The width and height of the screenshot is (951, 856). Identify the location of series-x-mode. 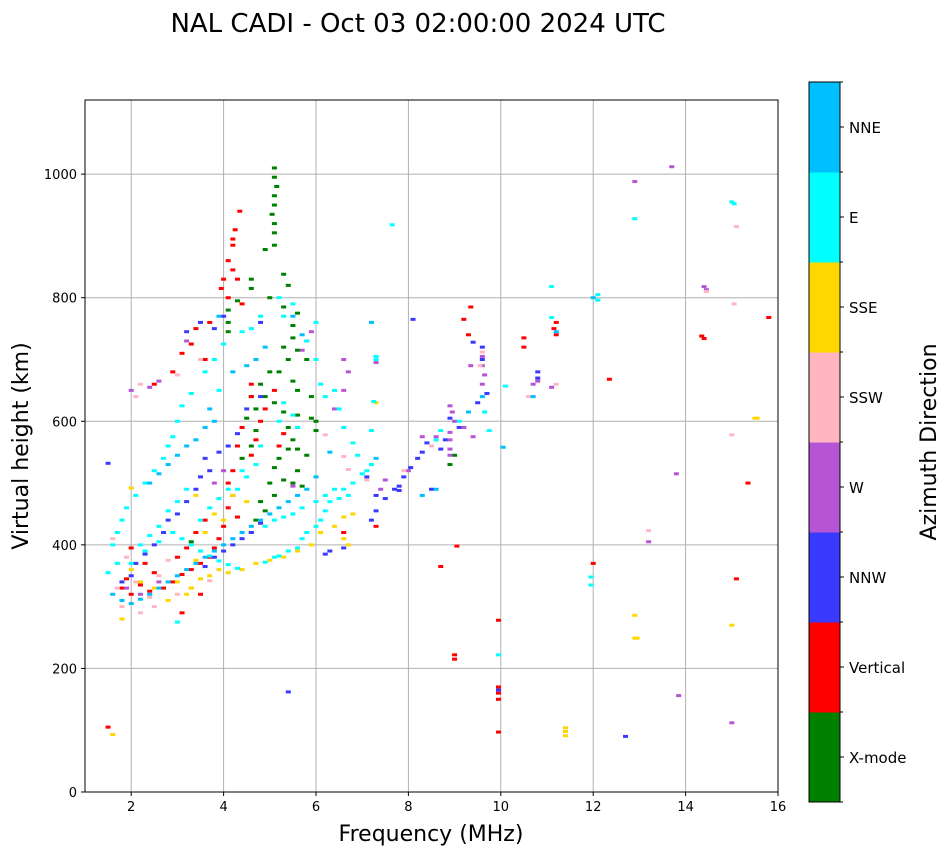
(323, 359).